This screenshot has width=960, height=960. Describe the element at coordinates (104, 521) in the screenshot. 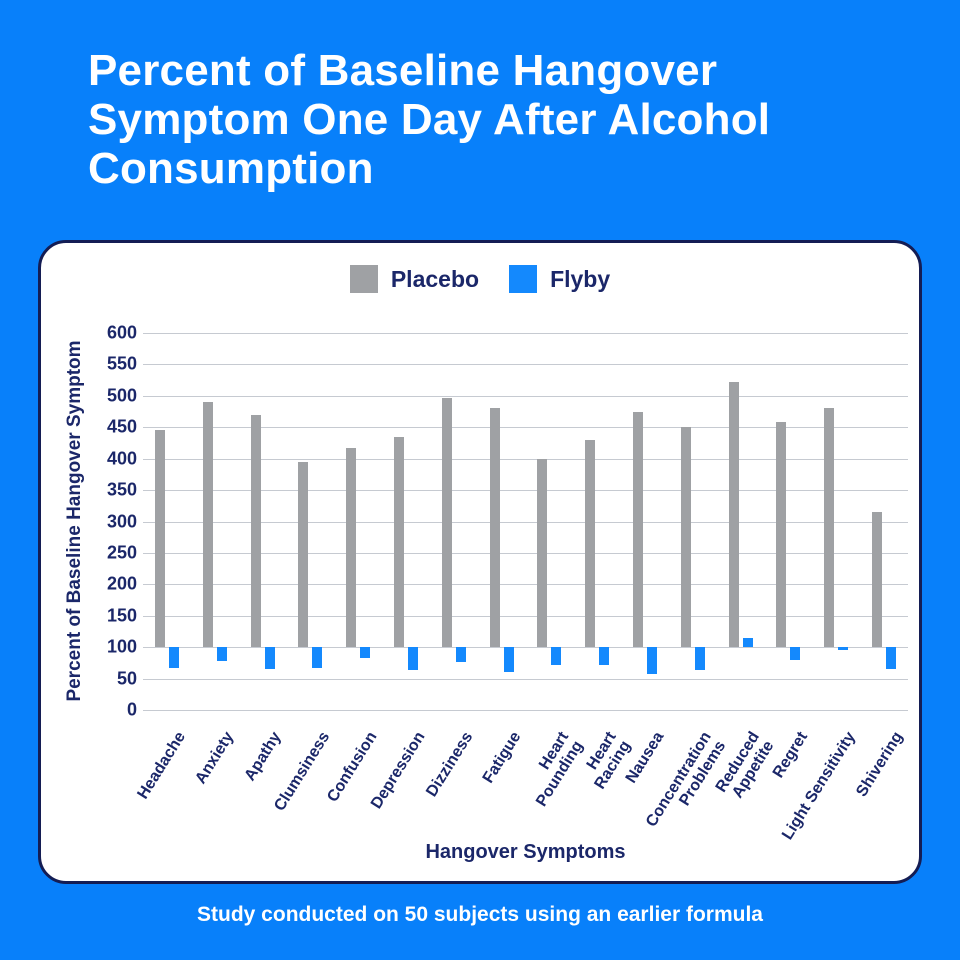

I see `y-axis-tick-labels: 0 50 100 150 200 250 300 350 400 450 500 550 600` at that location.